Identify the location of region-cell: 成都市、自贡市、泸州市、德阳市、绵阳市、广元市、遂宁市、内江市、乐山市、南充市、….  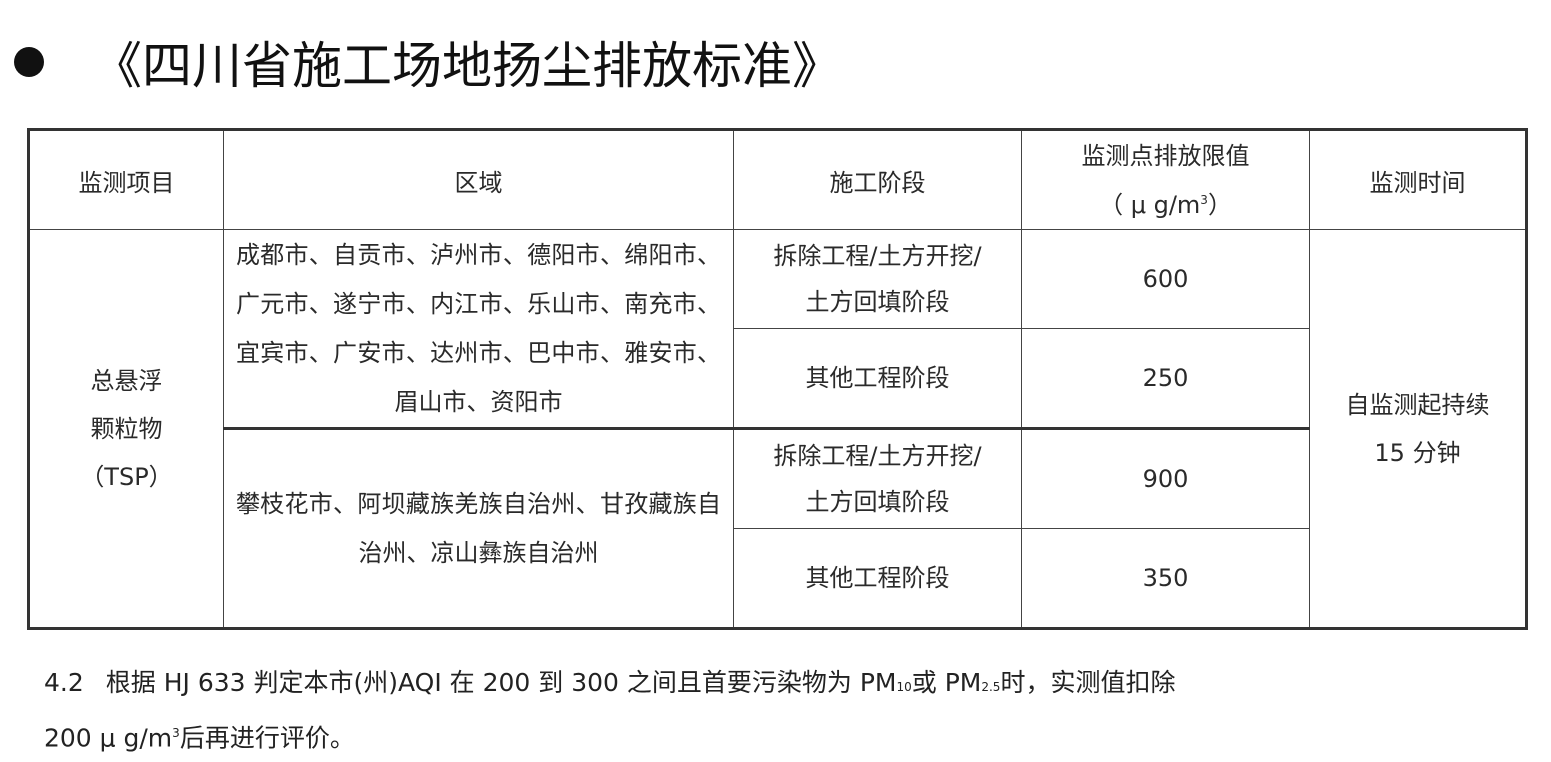
(478, 329).